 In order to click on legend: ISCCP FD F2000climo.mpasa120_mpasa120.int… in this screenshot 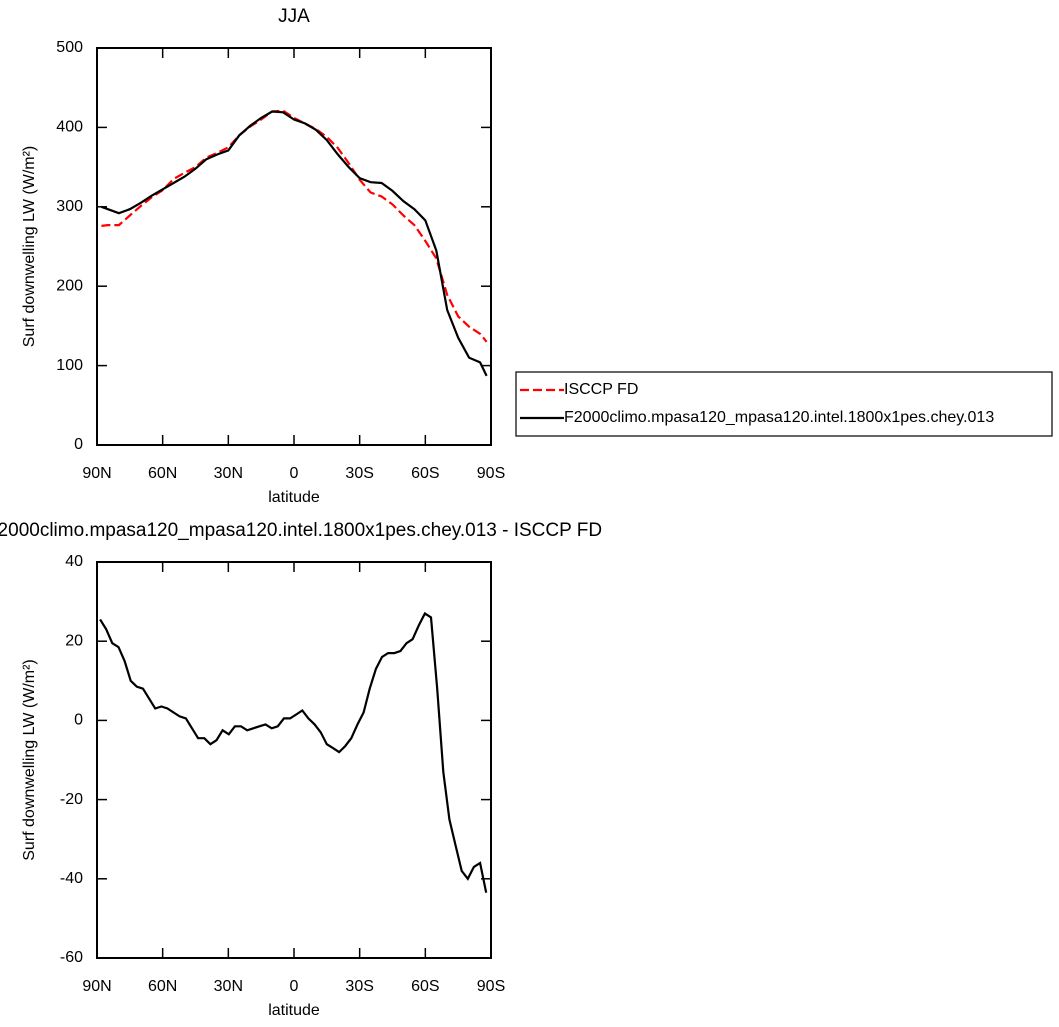, I will do `click(784, 404)`.